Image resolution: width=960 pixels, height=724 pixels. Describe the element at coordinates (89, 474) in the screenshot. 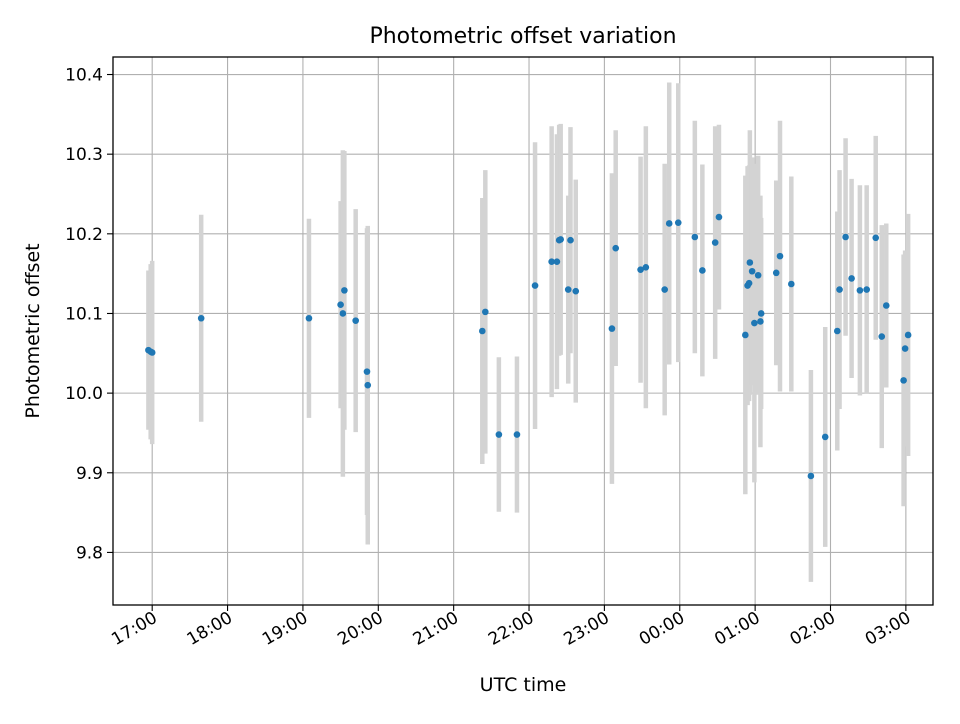

I see `y-tick-label: 9.9` at that location.